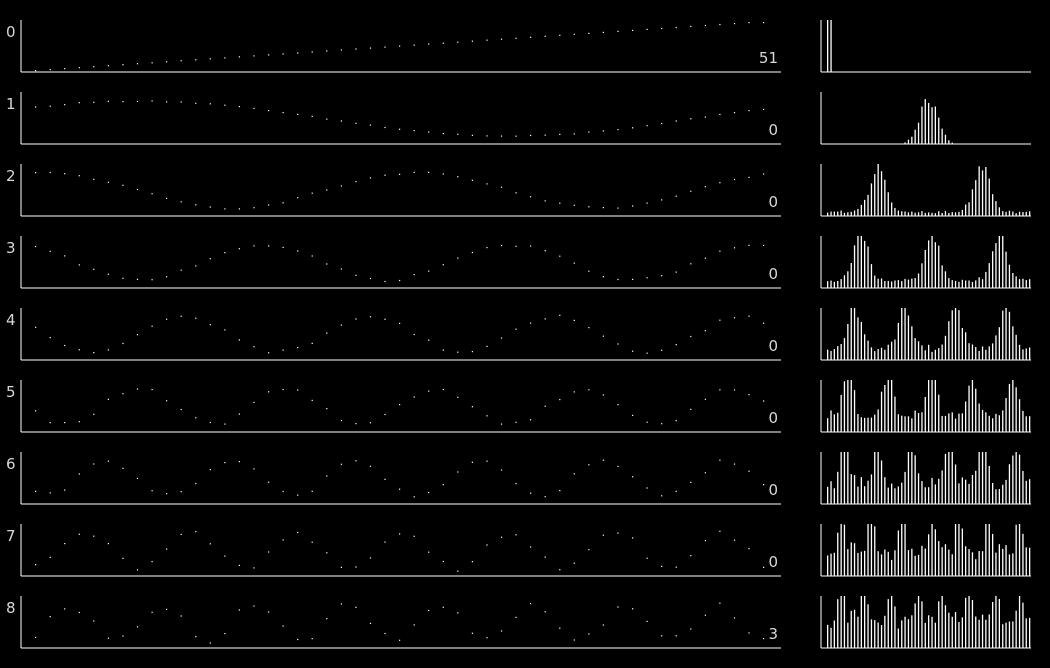  Describe the element at coordinates (11, 176) in the screenshot. I see `row-label: 2` at that location.